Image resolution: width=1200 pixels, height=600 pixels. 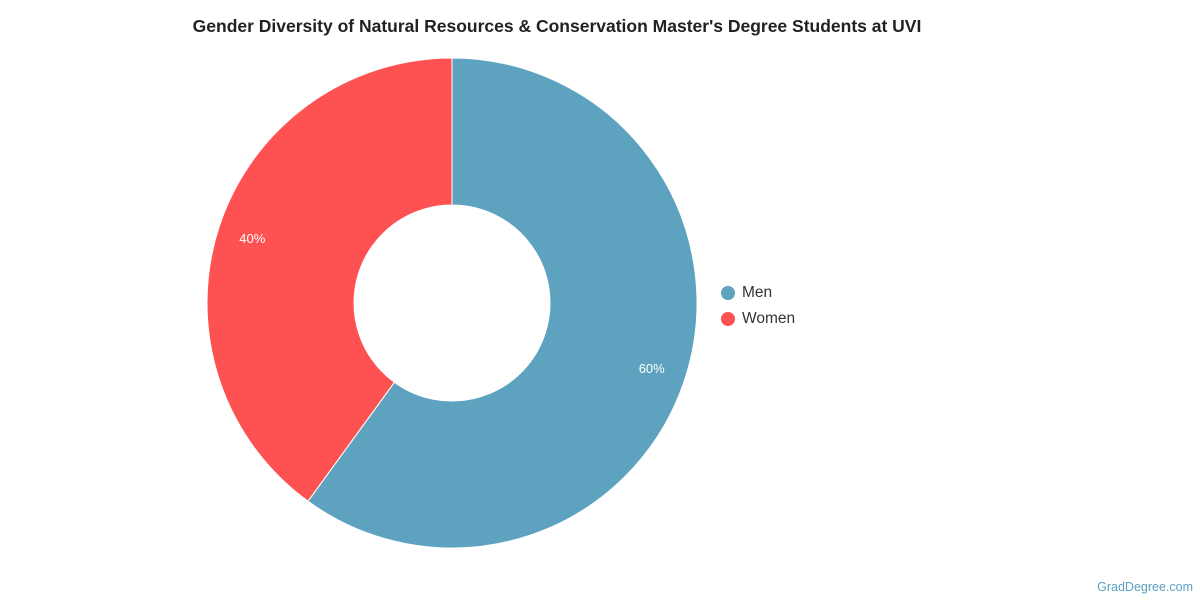 What do you see at coordinates (1145, 587) in the screenshot?
I see `watermark-link: GradDegree.com` at bounding box center [1145, 587].